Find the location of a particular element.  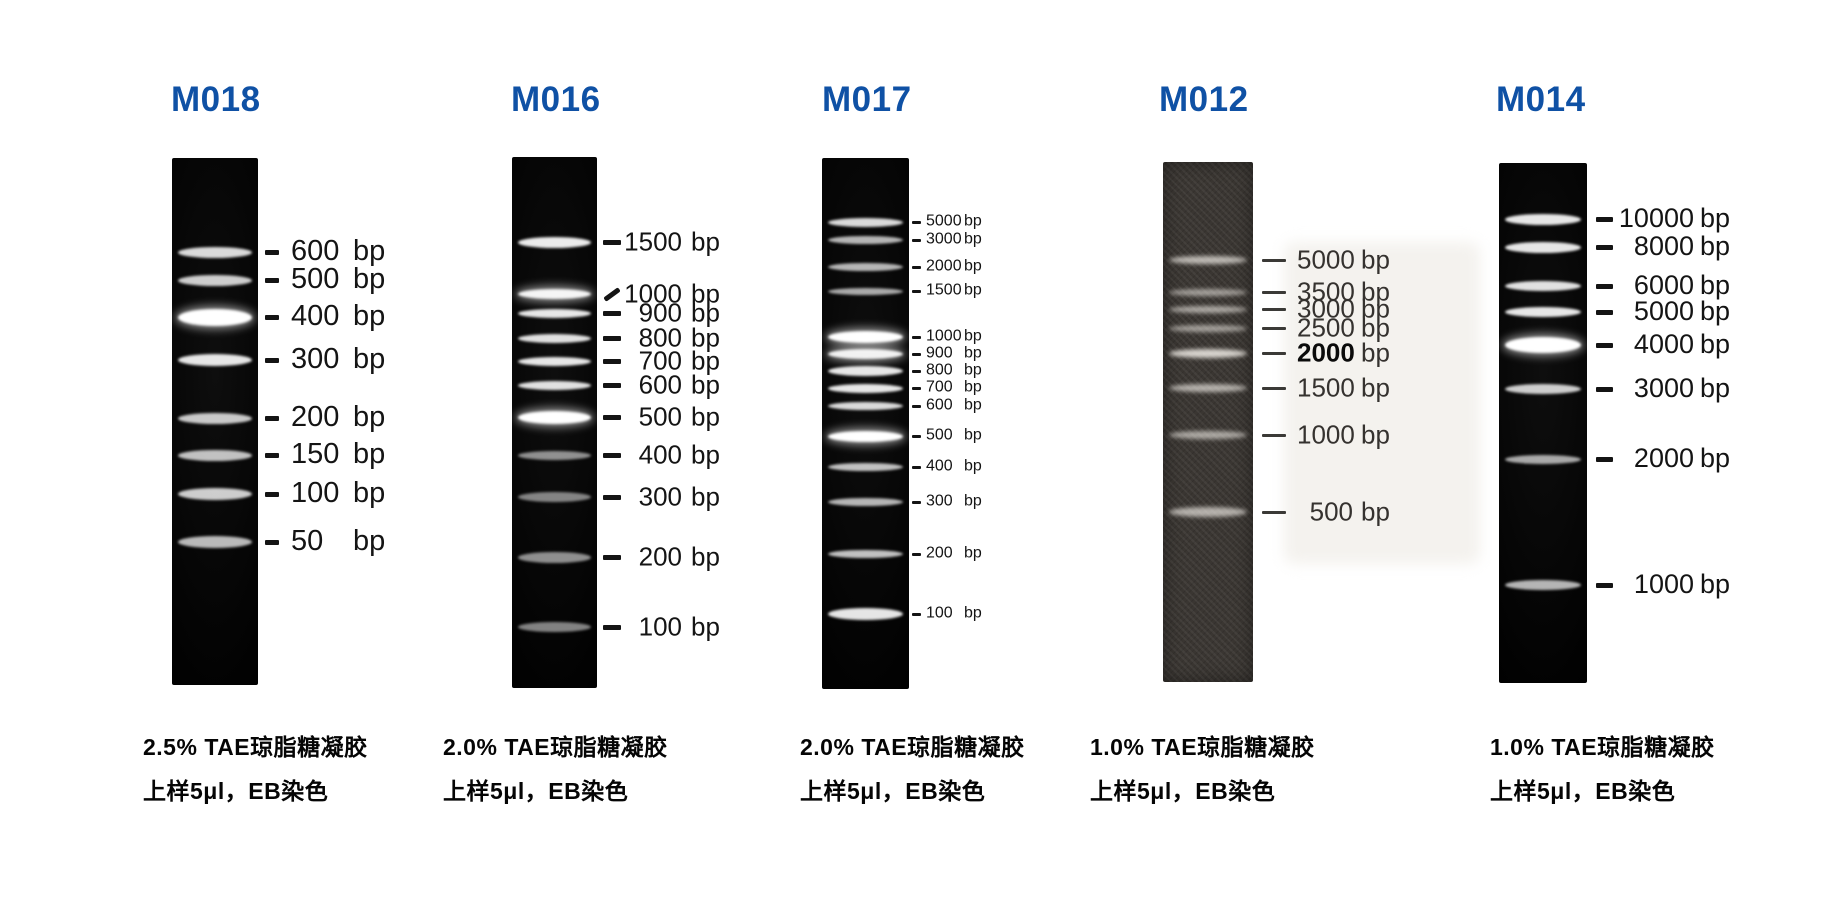

ladder-title-M012: M012 is located at coordinates (1204, 99).